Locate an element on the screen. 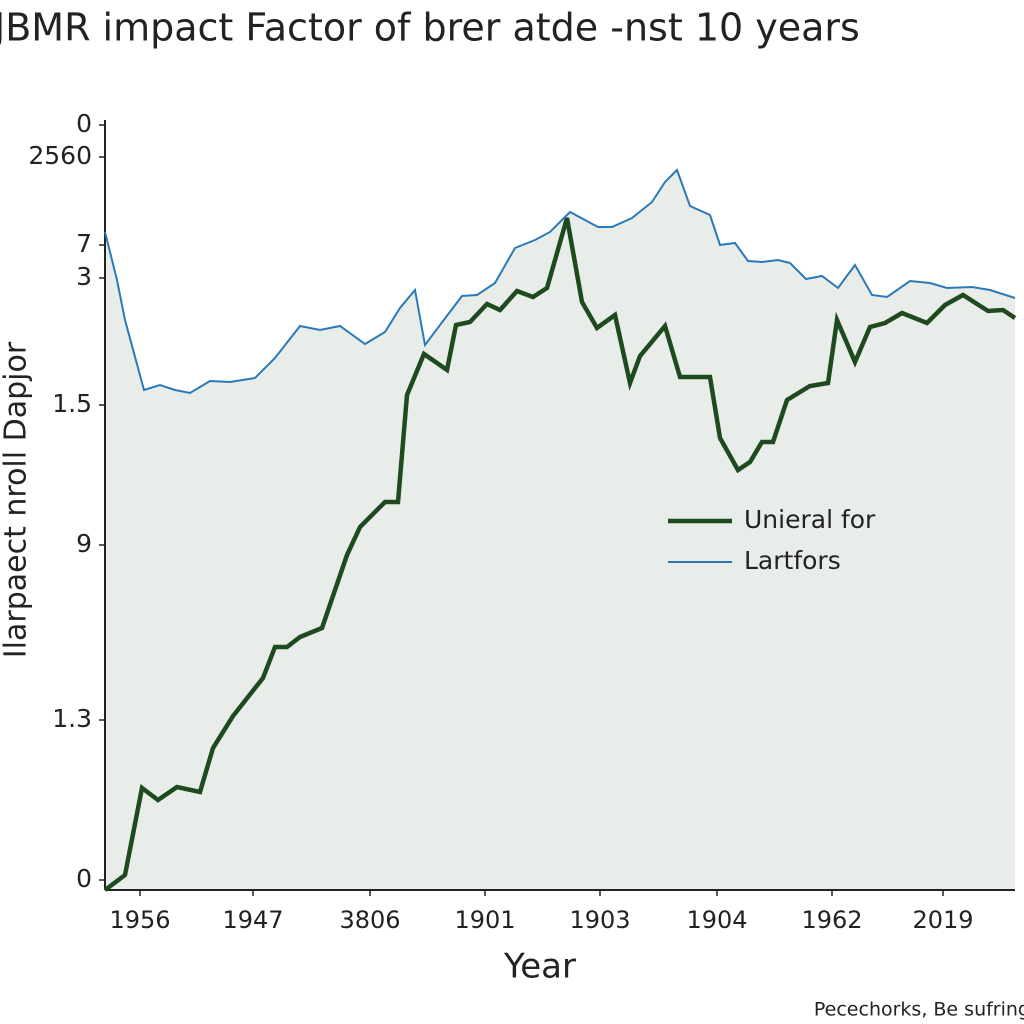 This screenshot has height=1024, width=1024. x-tick-label: 1956 is located at coordinates (139, 920).